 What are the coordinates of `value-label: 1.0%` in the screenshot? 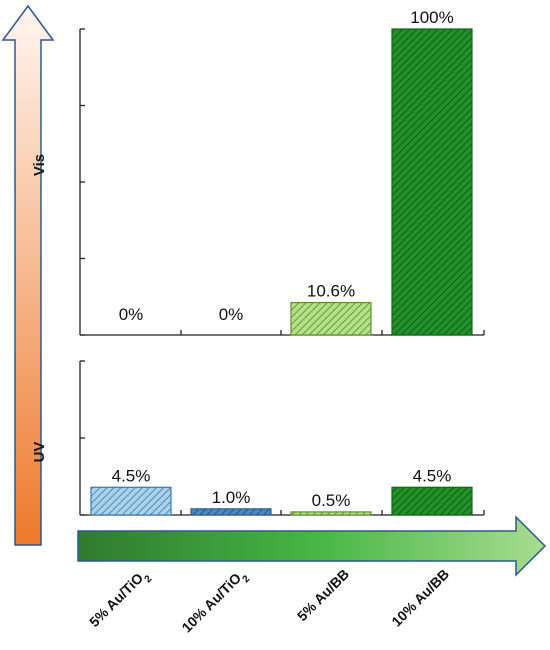 It's located at (231, 497).